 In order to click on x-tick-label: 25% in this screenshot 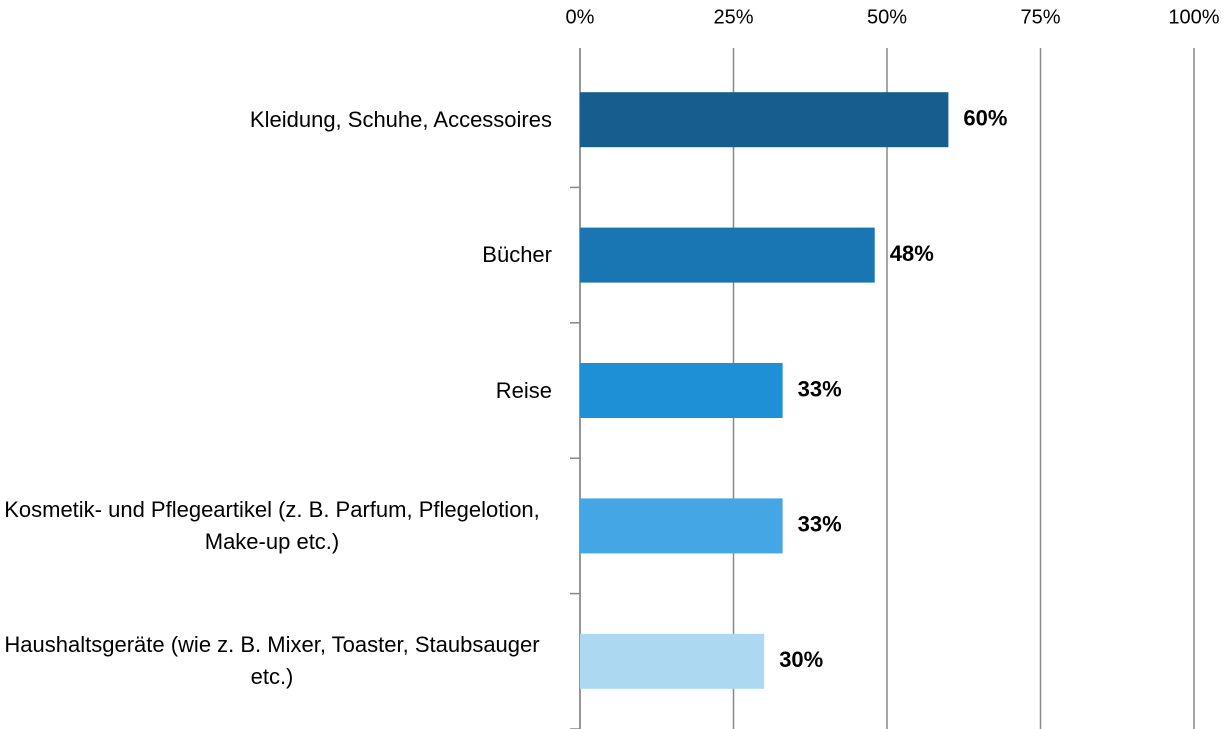, I will do `click(733, 17)`.